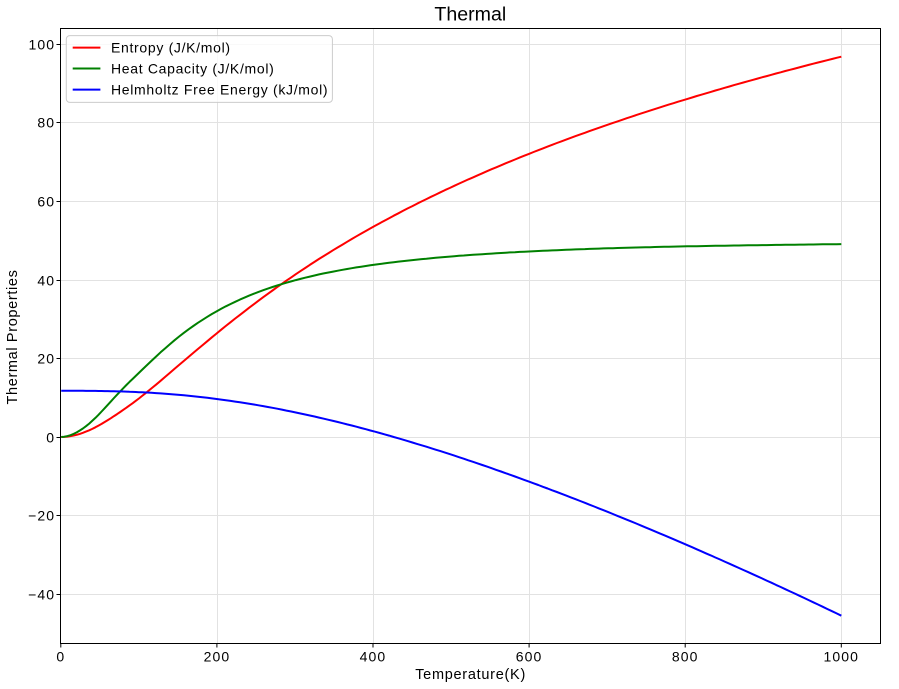  What do you see at coordinates (470, 15) in the screenshot?
I see `svg-text: Thermal` at bounding box center [470, 15].